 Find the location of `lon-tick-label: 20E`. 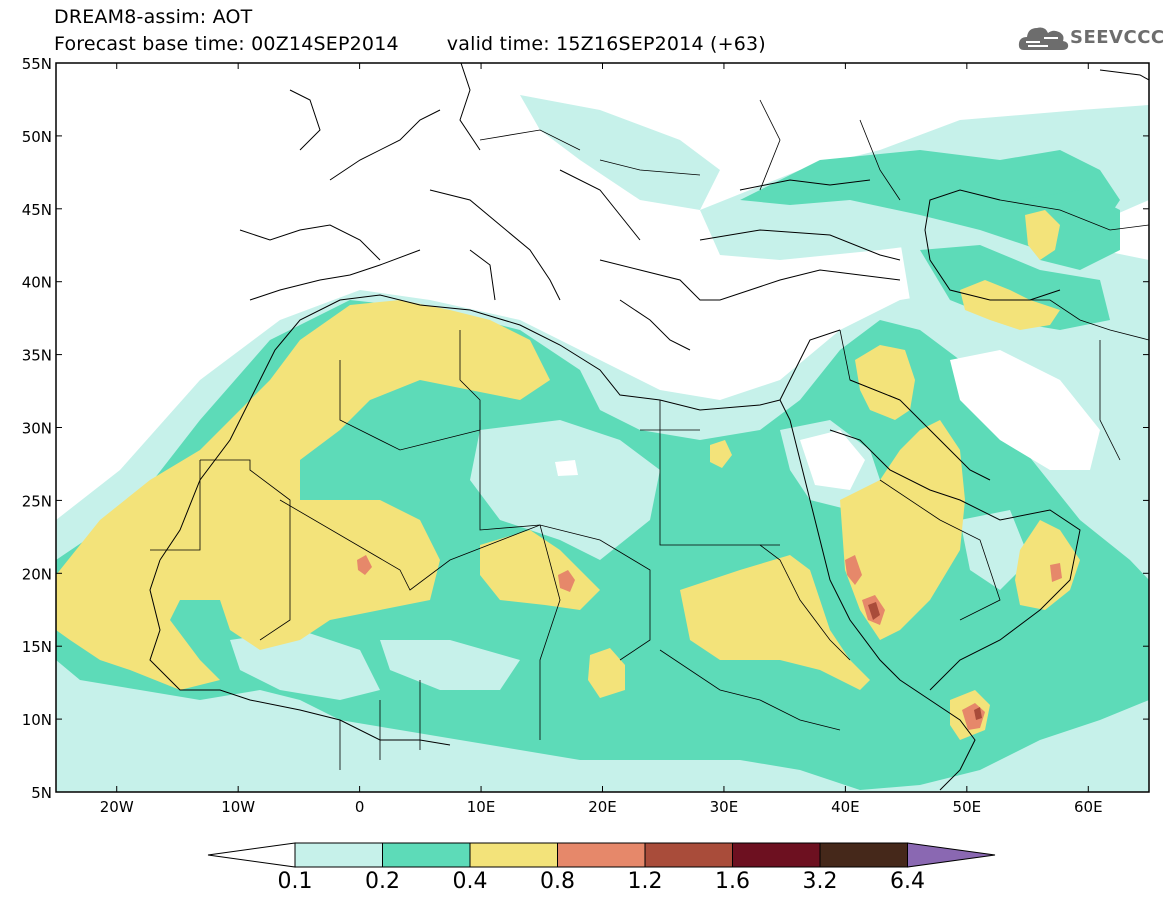

lon-tick-label: 20E is located at coordinates (602, 807).